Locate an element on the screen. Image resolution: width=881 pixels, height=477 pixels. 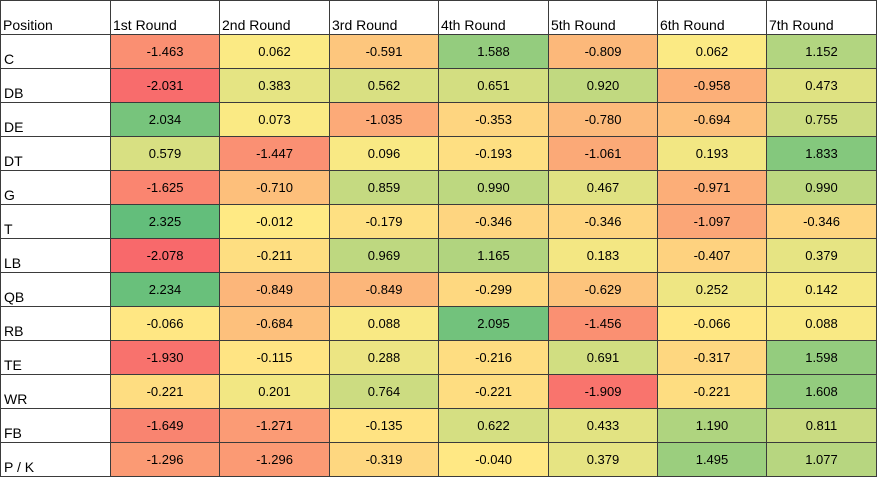
column-header: 1st Round is located at coordinates (165, 17).